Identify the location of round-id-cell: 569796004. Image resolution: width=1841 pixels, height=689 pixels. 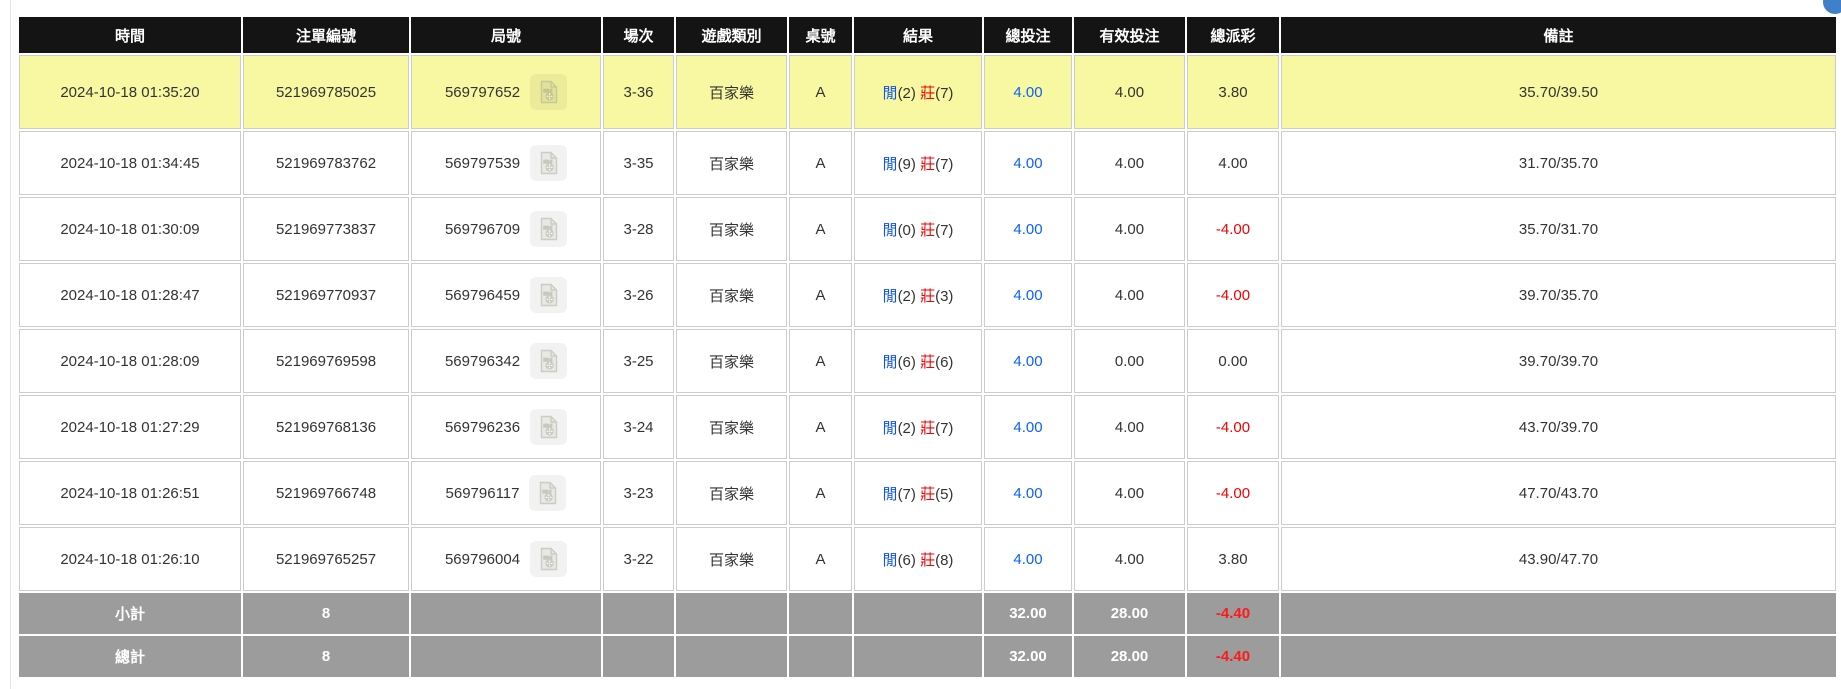
(506, 559).